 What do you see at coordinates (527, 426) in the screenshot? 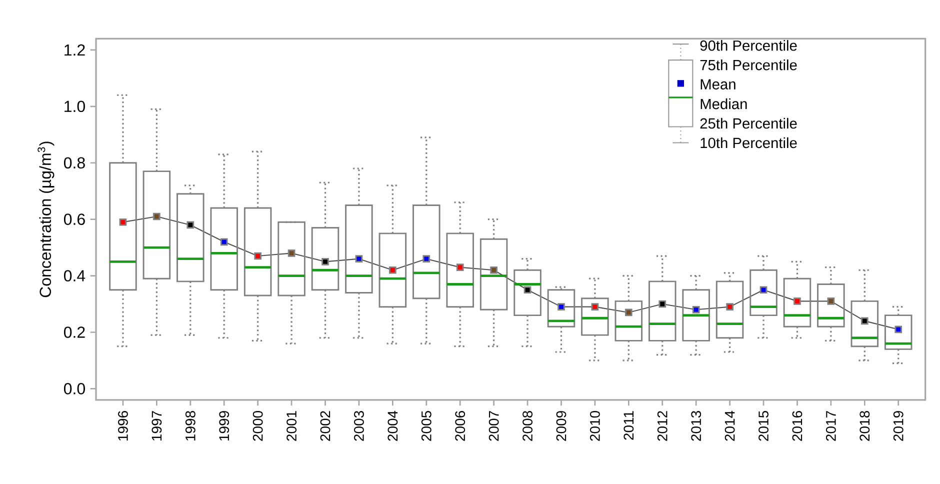
I see `x-tick-label: 2008` at bounding box center [527, 426].